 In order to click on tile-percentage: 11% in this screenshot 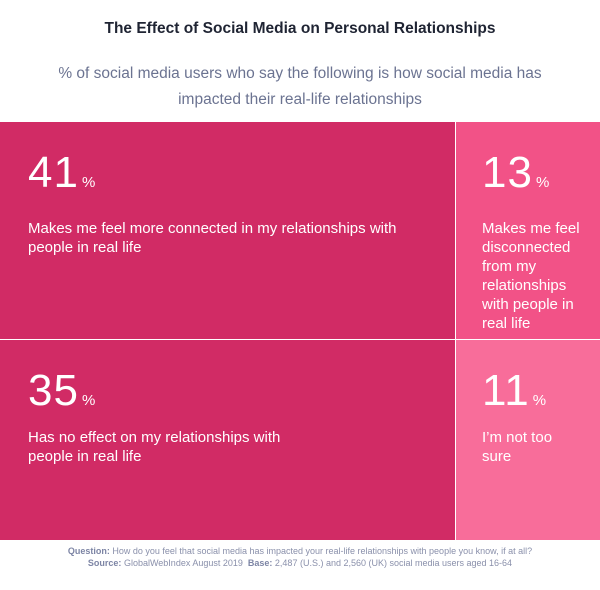, I will do `click(514, 391)`.